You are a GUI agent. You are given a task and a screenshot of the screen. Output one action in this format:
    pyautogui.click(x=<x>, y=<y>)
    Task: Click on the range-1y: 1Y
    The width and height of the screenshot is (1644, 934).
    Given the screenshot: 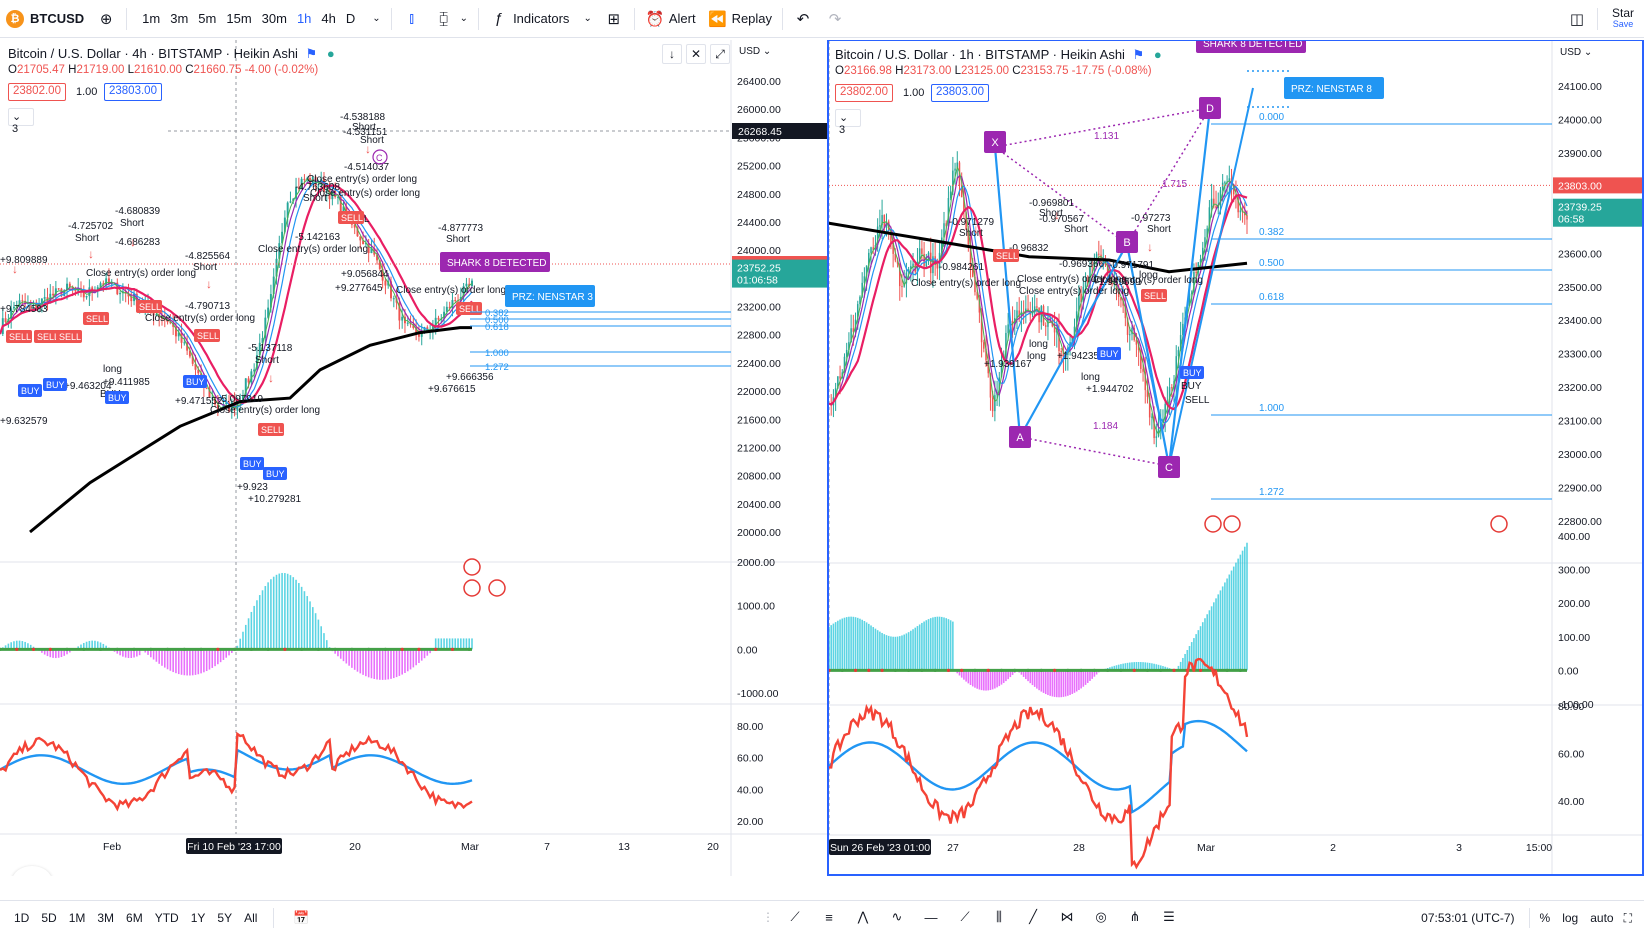 What is the action you would take?
    pyautogui.click(x=198, y=917)
    